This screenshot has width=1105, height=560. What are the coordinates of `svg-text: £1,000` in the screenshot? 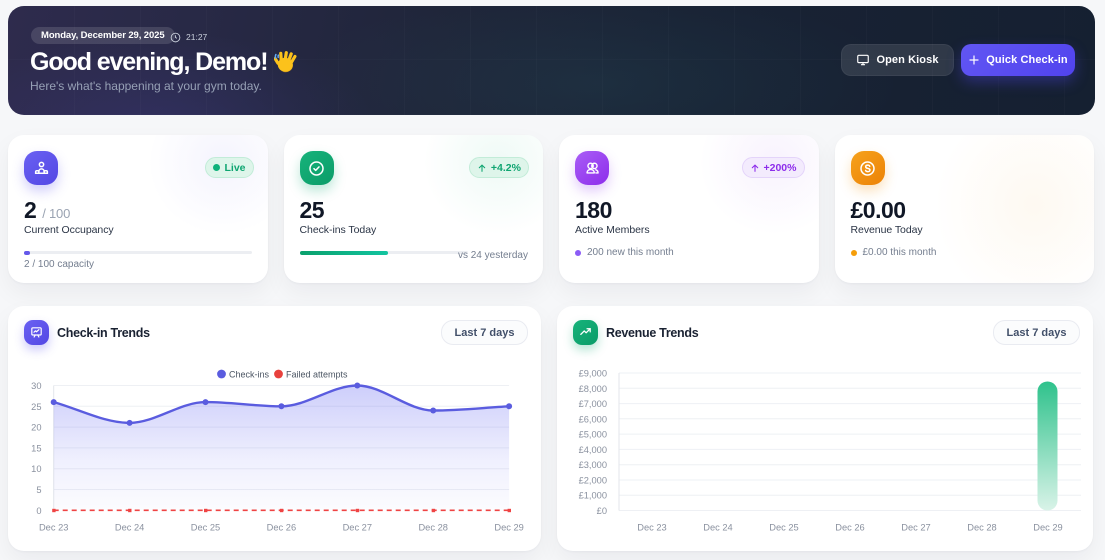 It's located at (593, 496).